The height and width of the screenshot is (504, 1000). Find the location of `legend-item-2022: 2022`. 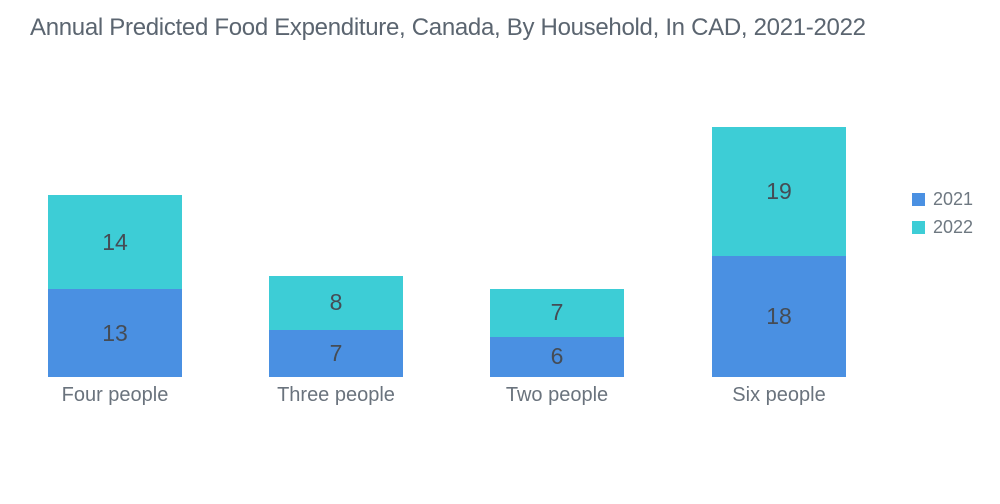

legend-item-2022: 2022 is located at coordinates (942, 227).